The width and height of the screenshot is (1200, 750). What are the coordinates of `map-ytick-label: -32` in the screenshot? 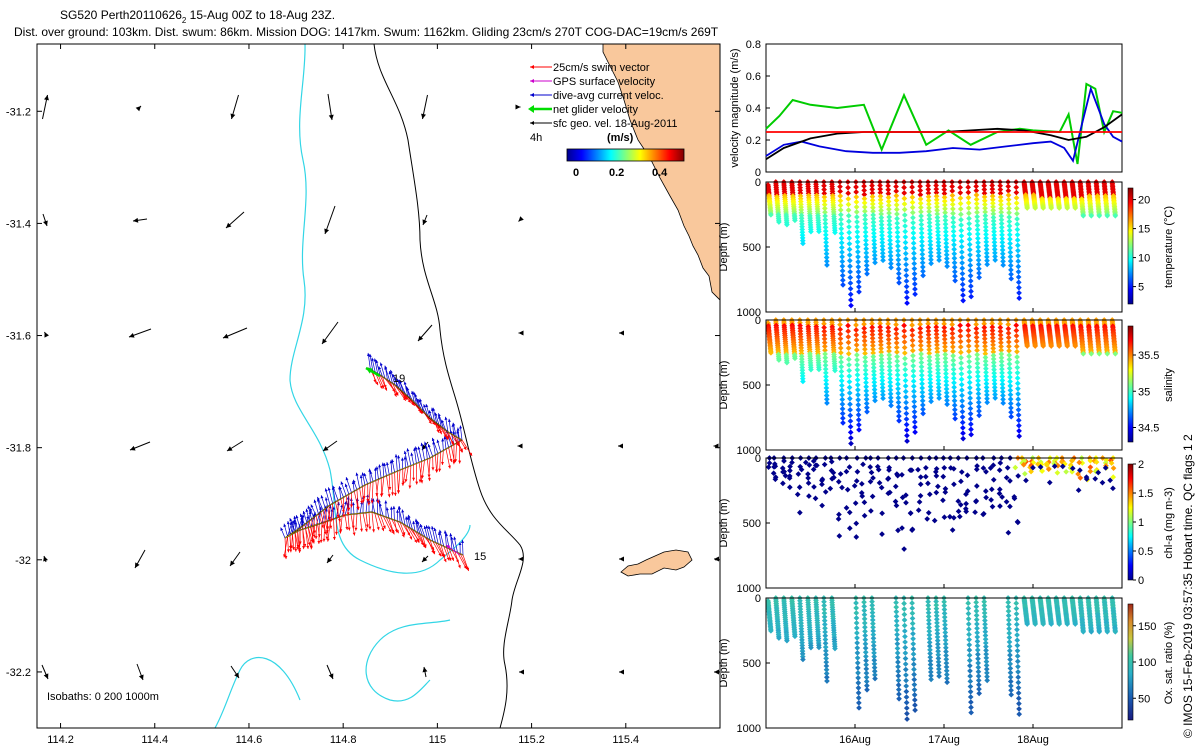 It's located at (23, 561).